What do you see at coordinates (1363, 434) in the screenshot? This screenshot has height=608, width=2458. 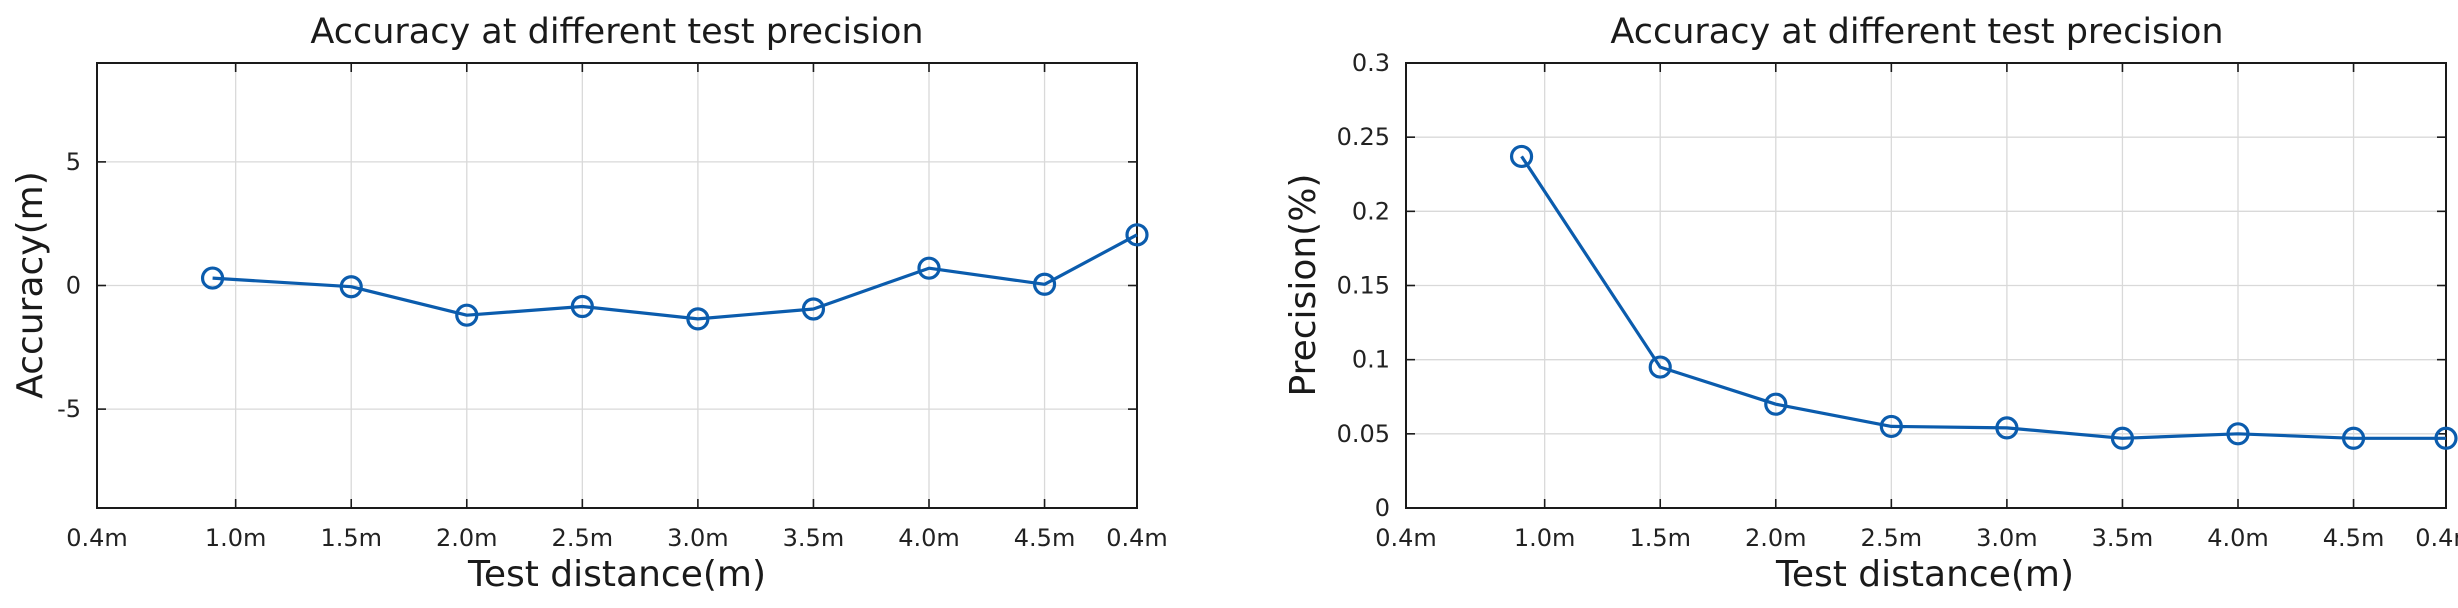 I see `y-tick-label: 0.05` at bounding box center [1363, 434].